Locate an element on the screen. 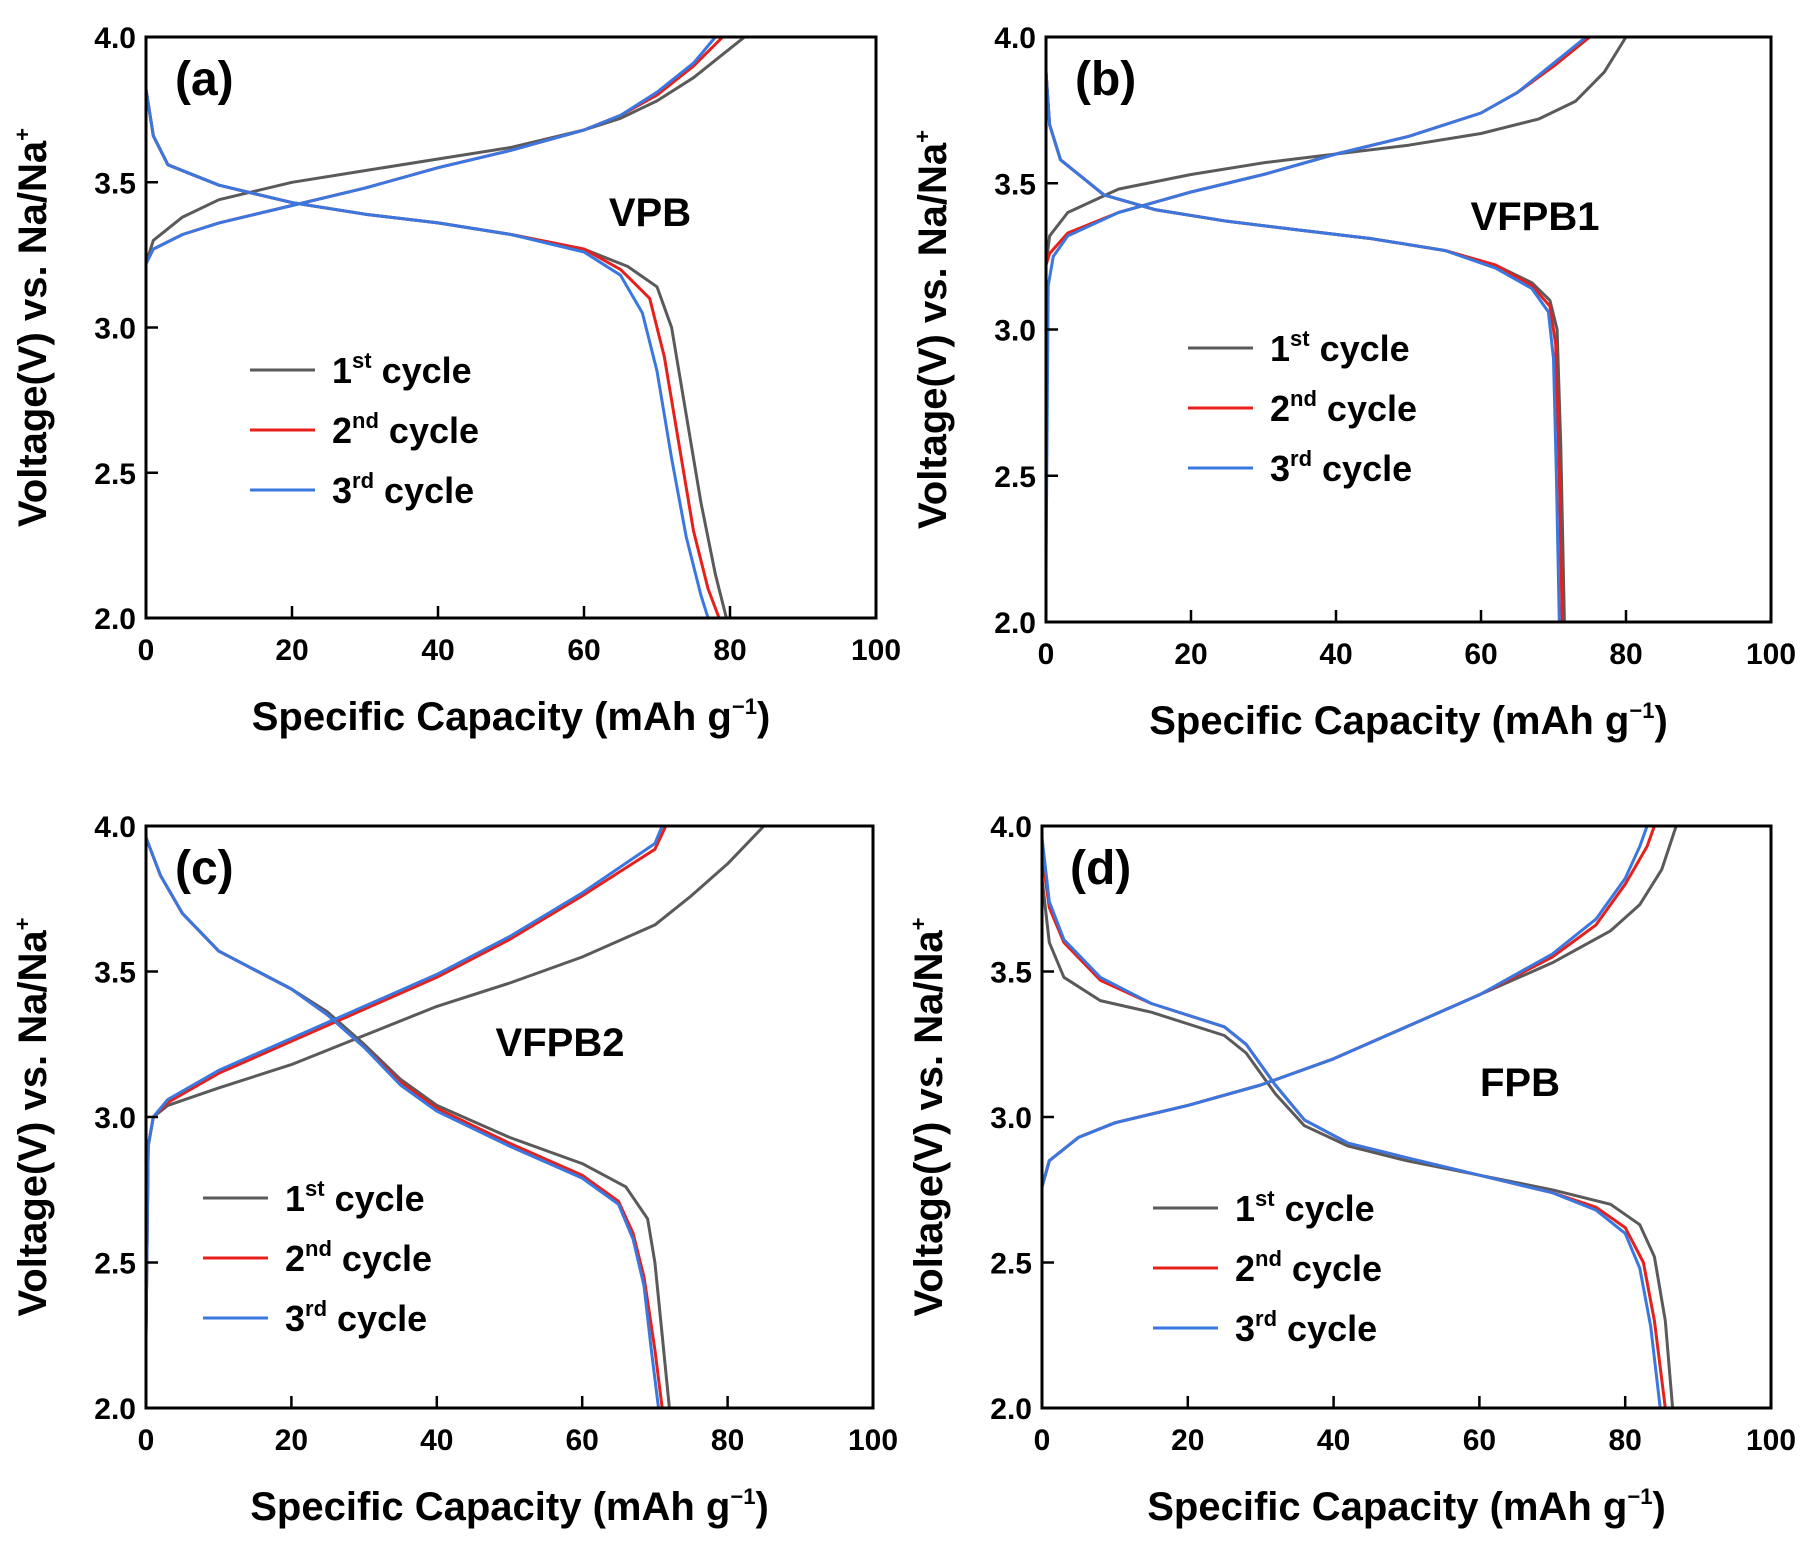  y-tick-label: 2.5 is located at coordinates (1015, 477).